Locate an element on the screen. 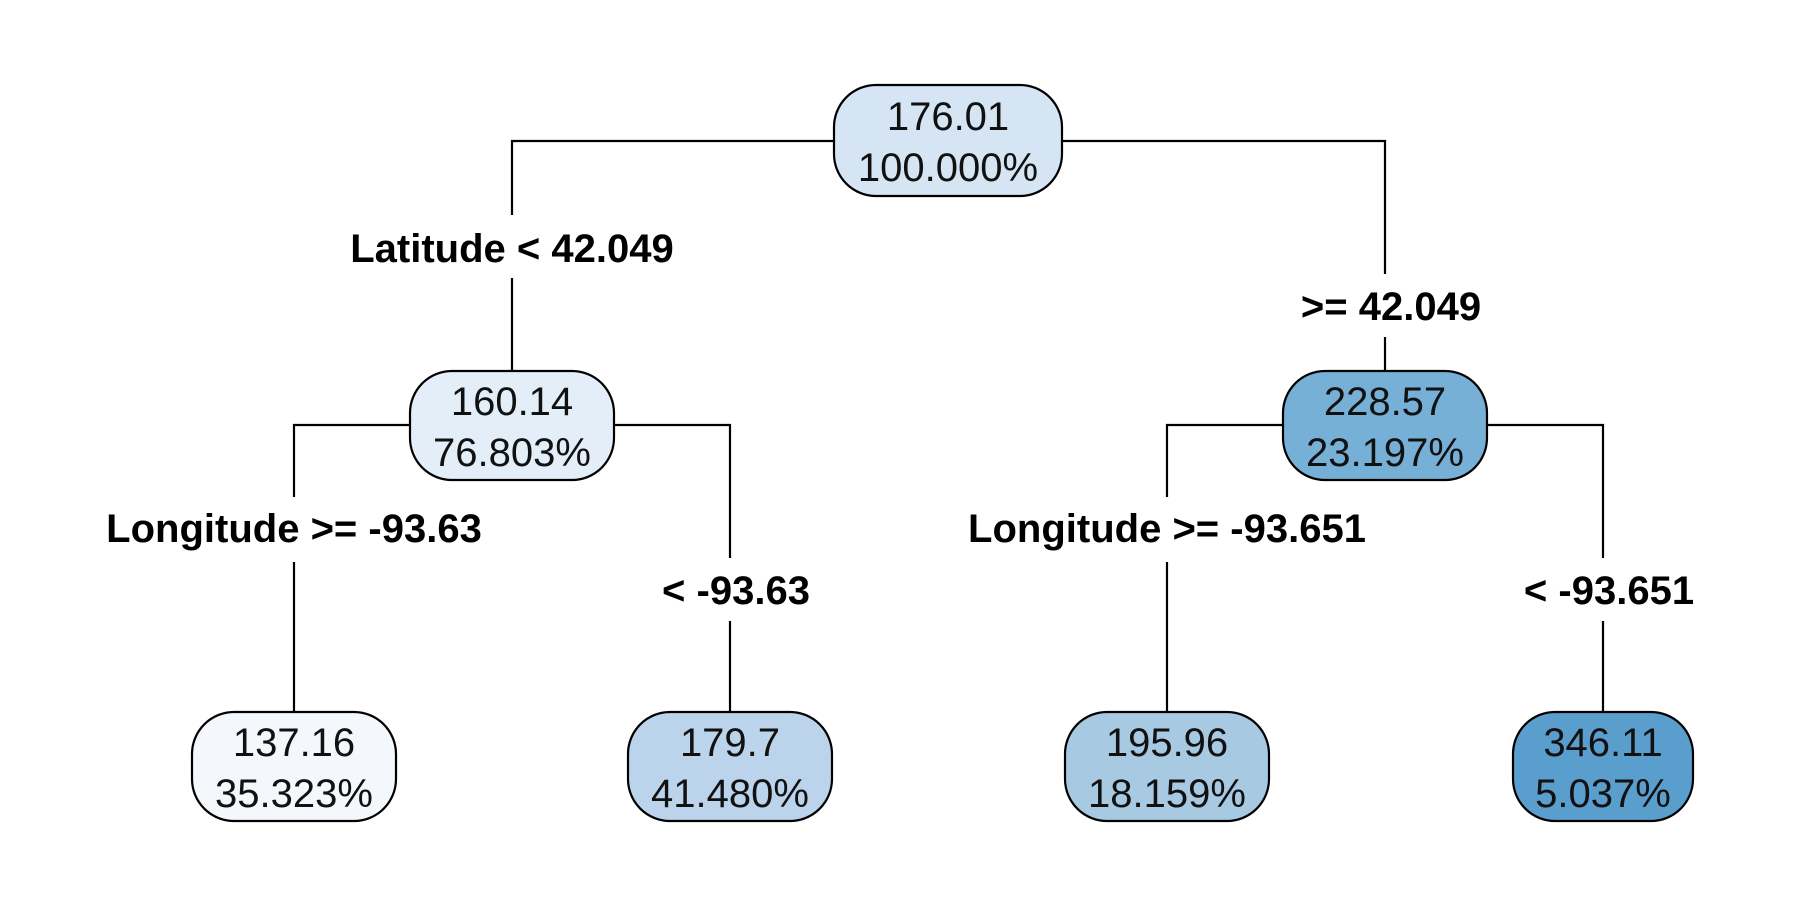  node-value: 160.14 is located at coordinates (512, 402).